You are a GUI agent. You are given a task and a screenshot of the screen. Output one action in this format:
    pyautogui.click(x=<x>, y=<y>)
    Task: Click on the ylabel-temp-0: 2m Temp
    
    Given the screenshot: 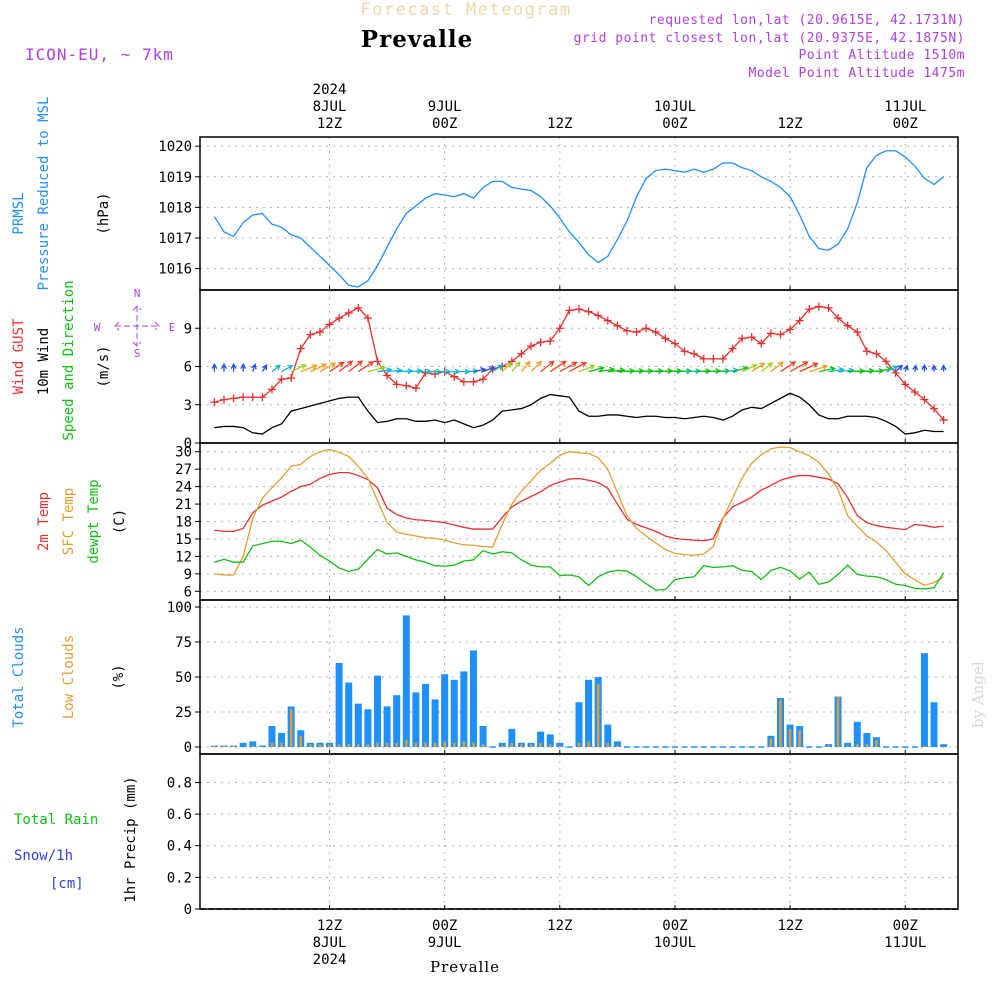 What is the action you would take?
    pyautogui.click(x=44, y=521)
    